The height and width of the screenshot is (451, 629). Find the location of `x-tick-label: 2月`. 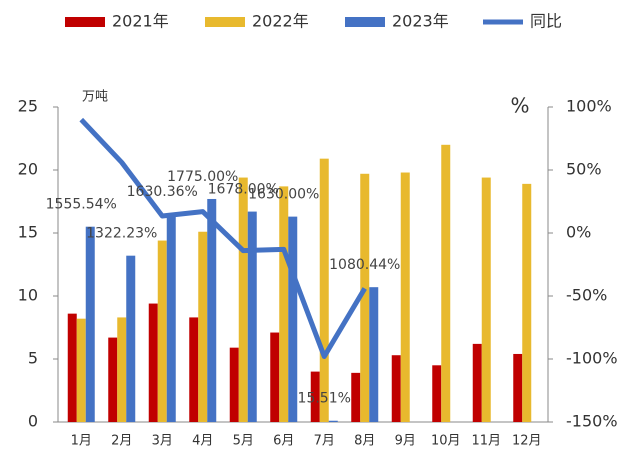

x-tick-label: 2月 is located at coordinates (121, 441).